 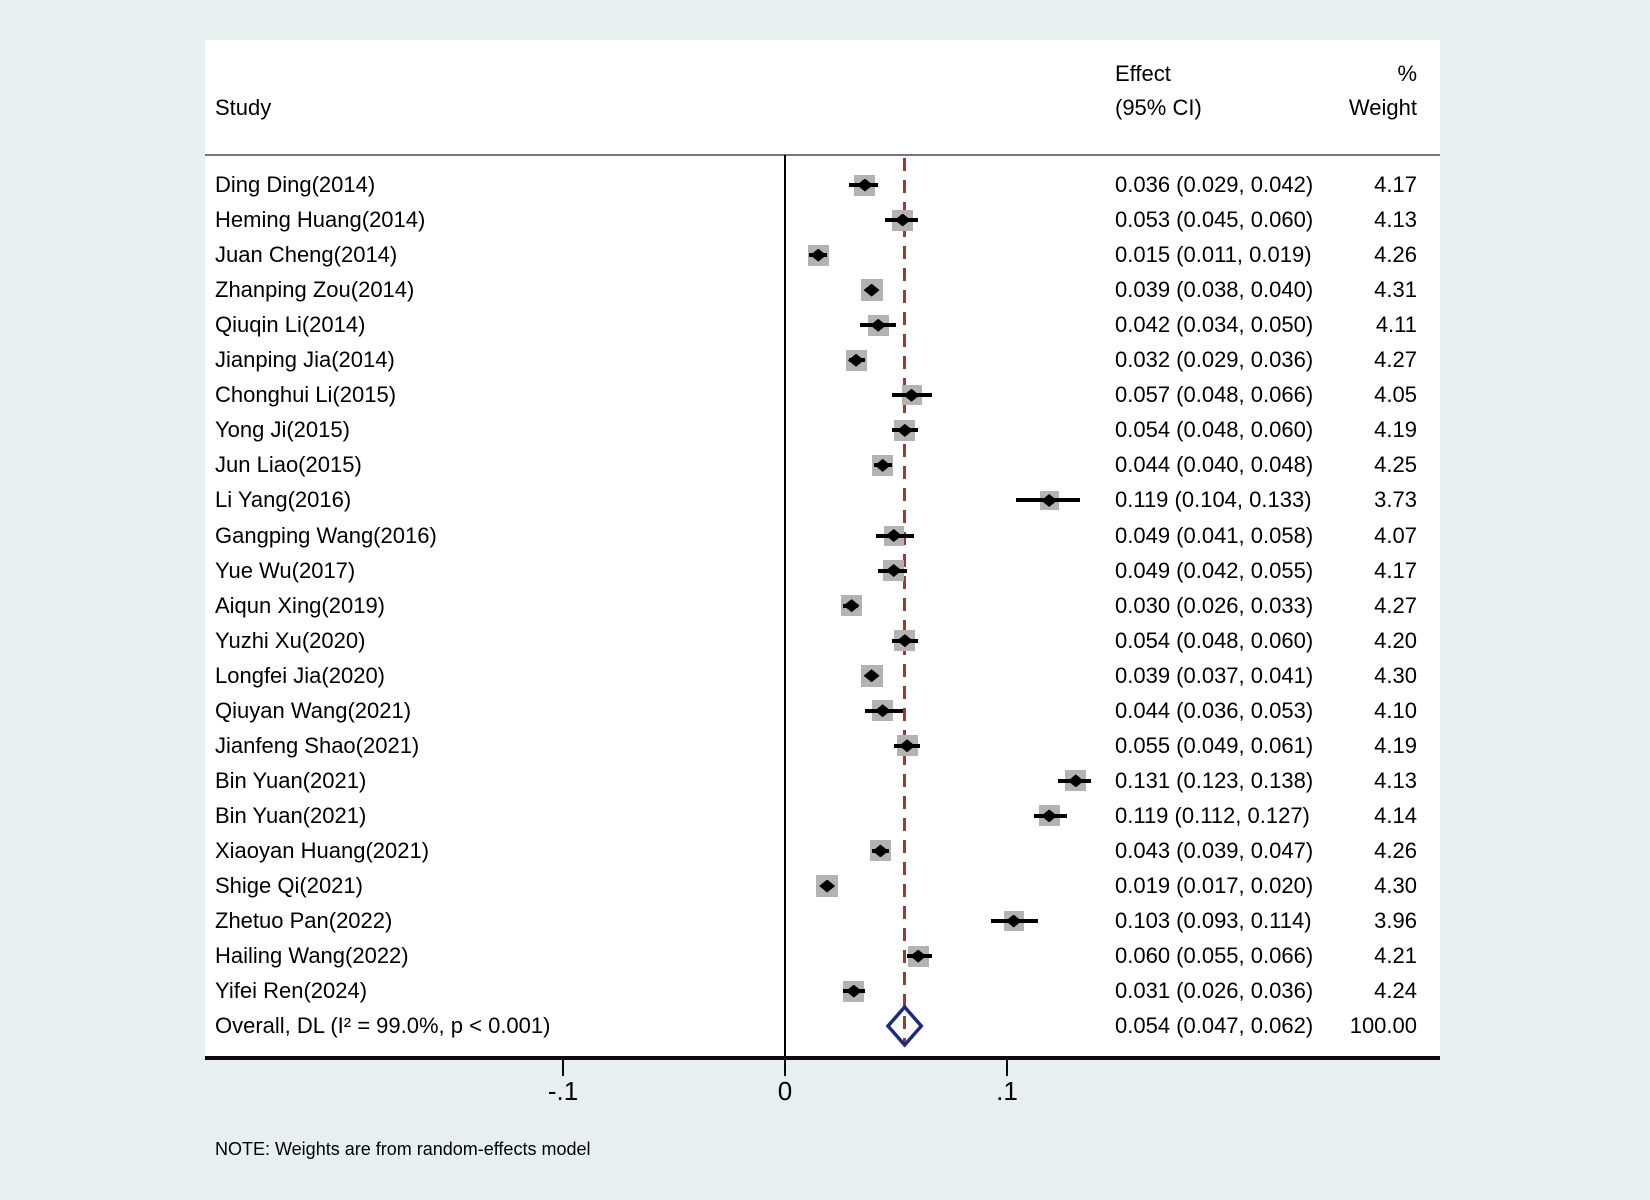 What do you see at coordinates (1213, 500) in the screenshot?
I see `effect-value: 0.119 (0.104, 0.133)` at bounding box center [1213, 500].